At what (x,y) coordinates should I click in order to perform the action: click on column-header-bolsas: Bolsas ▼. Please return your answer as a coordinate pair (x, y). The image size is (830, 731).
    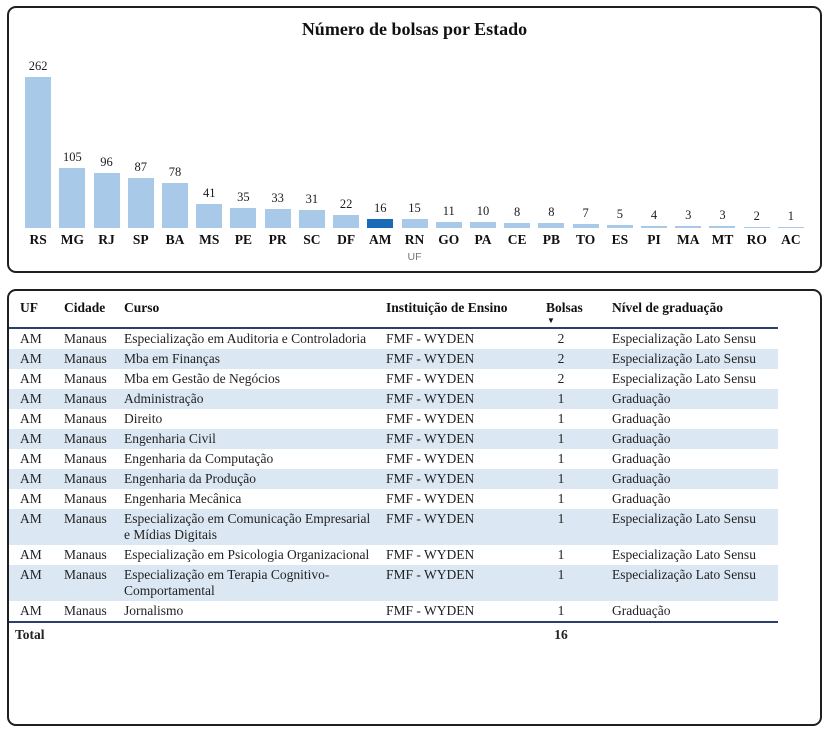
    Looking at the image, I should click on (568, 310).